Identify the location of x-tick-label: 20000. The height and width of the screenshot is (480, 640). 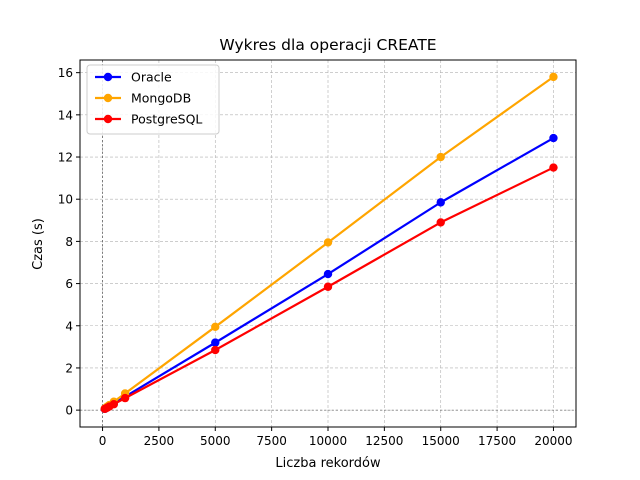
(553, 441).